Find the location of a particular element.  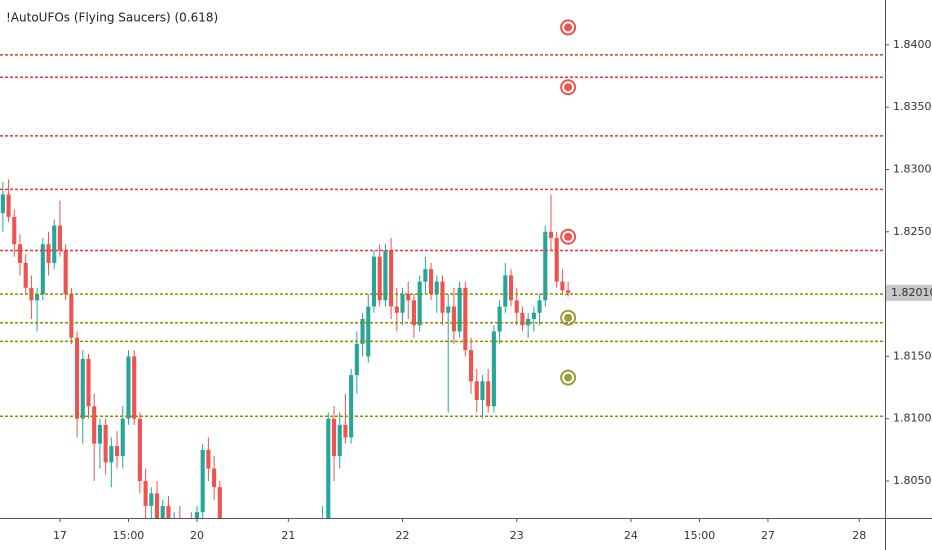

y-tick-label: 1.80500 is located at coordinates (912, 480).